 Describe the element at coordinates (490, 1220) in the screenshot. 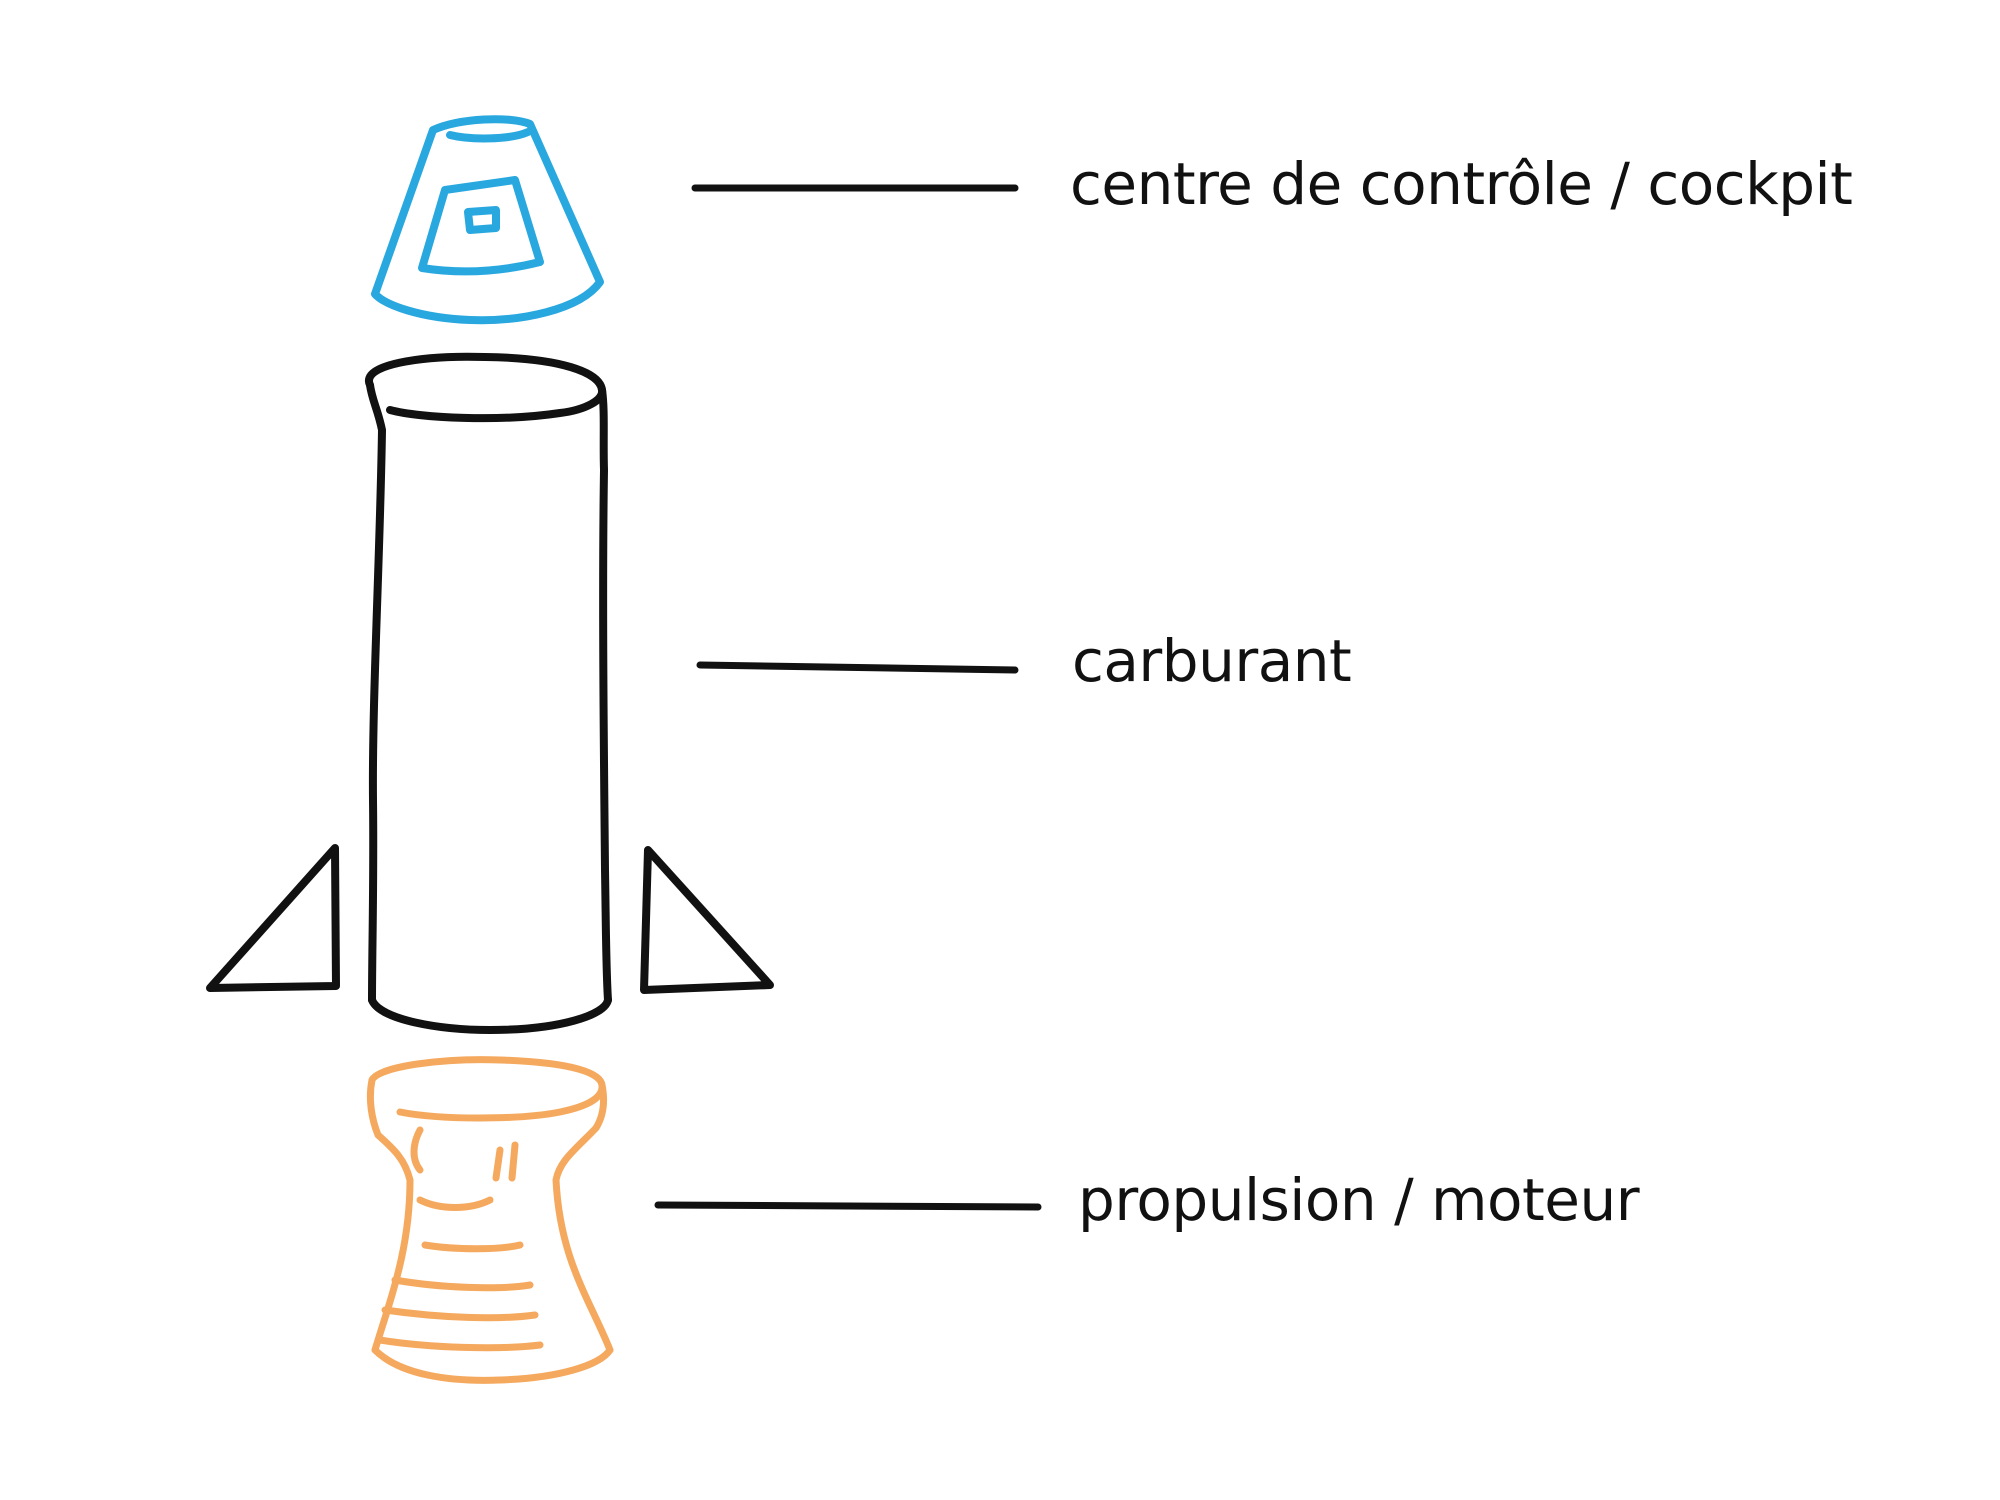

I see `engine-nozzle` at that location.